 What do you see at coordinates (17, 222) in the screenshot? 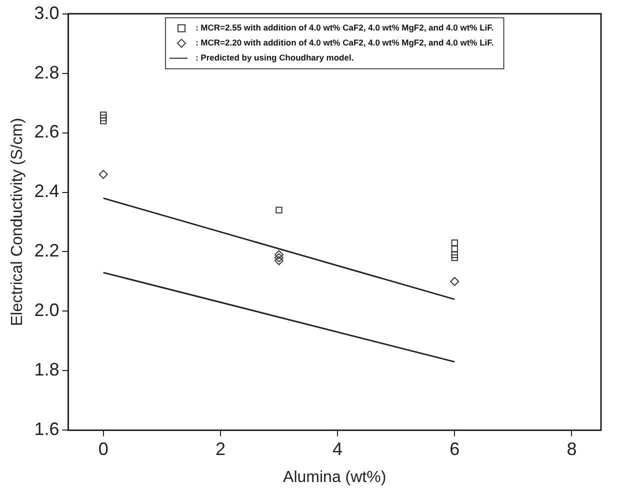
I see `y-axis-title: Electrical Conductivity (S/cm)` at bounding box center [17, 222].